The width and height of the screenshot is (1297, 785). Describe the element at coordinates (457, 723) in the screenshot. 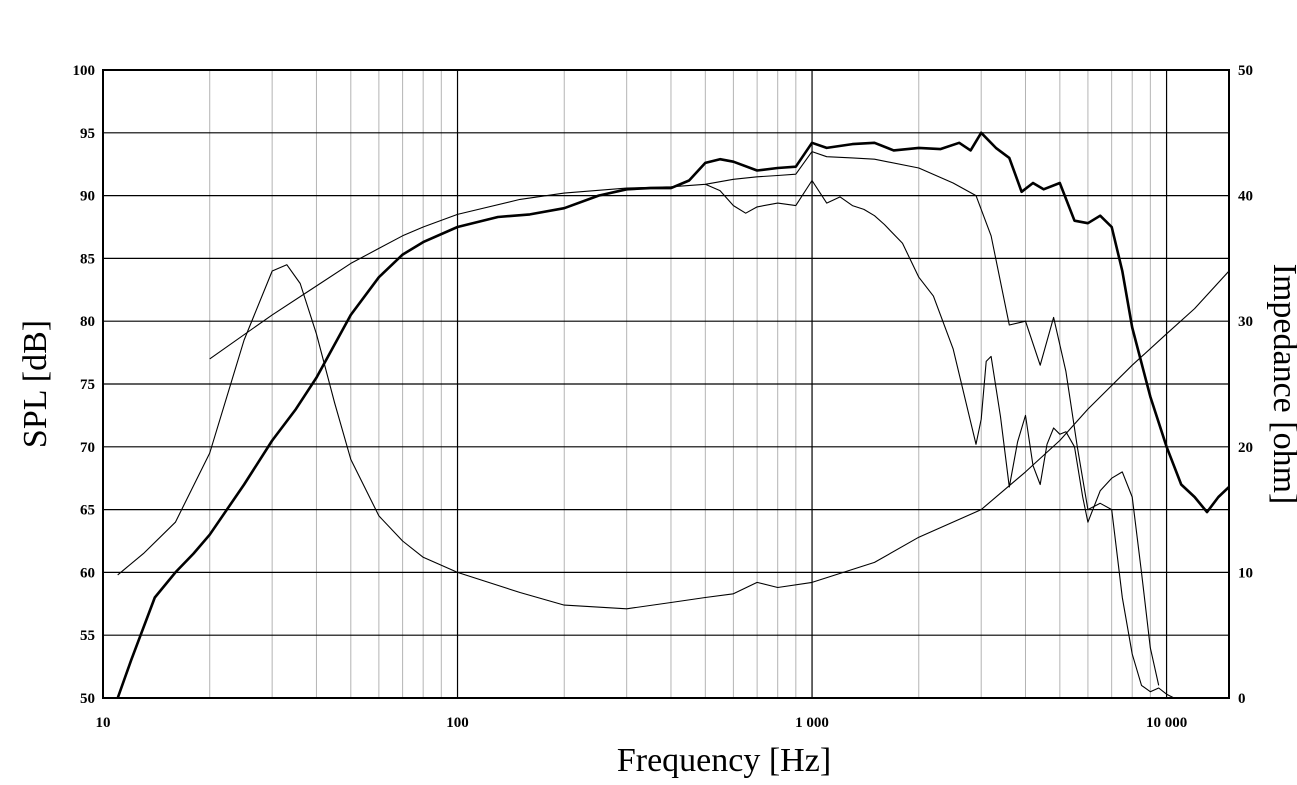

I see `x-tick-label: 100` at that location.